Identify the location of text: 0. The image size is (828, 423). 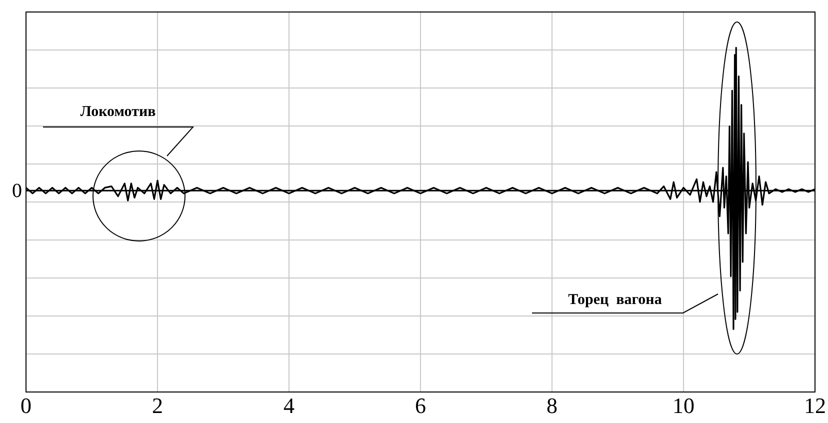
(16, 191).